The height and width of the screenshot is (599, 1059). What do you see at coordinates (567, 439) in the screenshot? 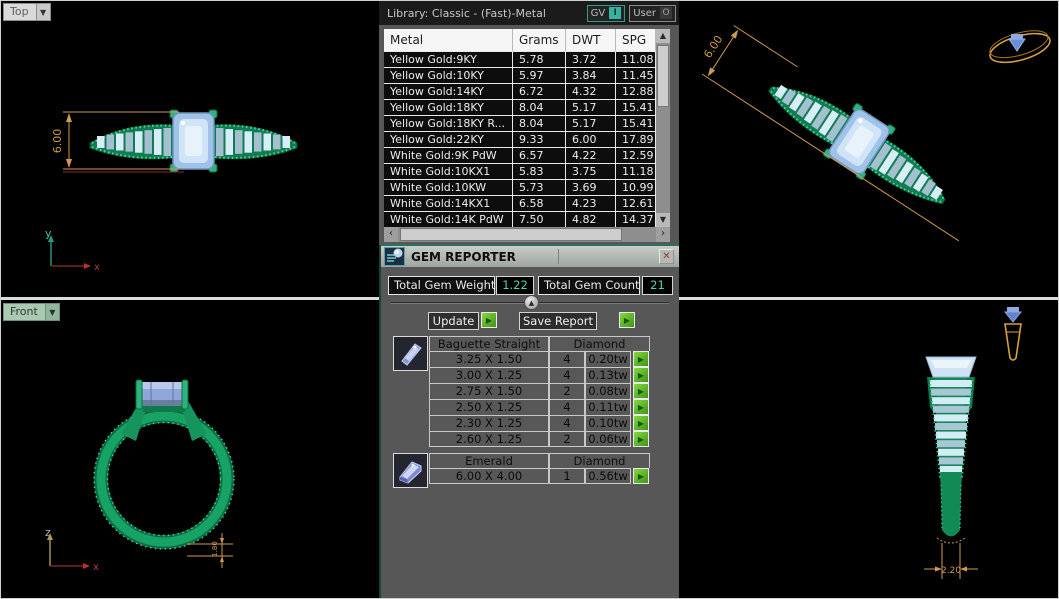
I see `gem-count-cell: 2` at bounding box center [567, 439].